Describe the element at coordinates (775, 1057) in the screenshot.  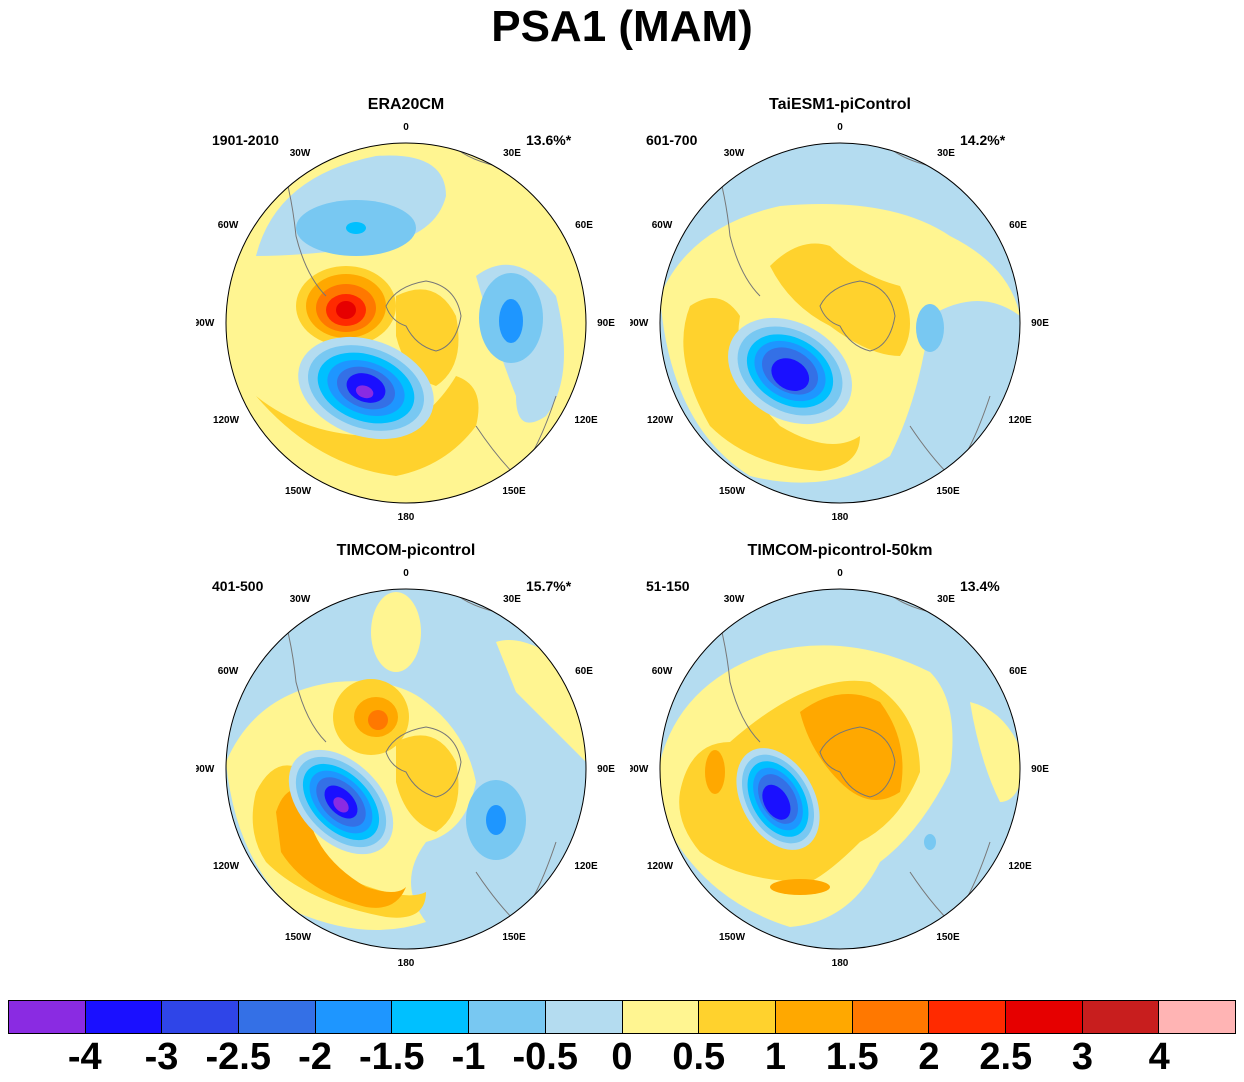
I see `colorbar-label: 1` at that location.